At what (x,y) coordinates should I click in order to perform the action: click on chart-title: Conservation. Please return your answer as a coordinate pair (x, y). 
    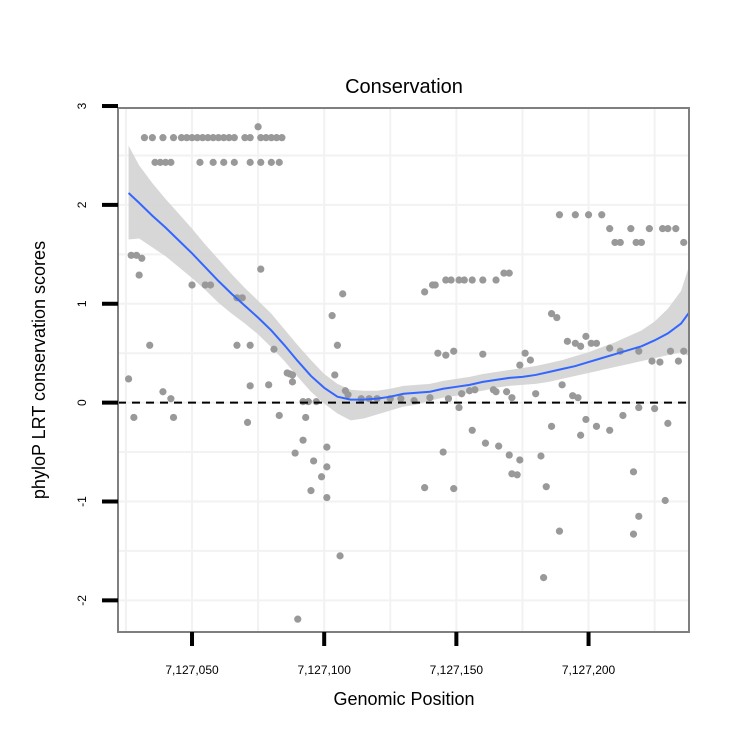
    Looking at the image, I should click on (404, 87).